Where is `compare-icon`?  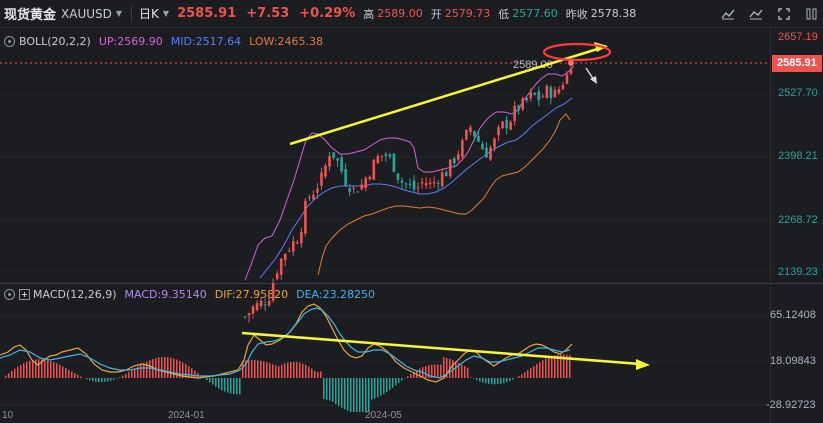 compare-icon is located at coordinates (756, 14).